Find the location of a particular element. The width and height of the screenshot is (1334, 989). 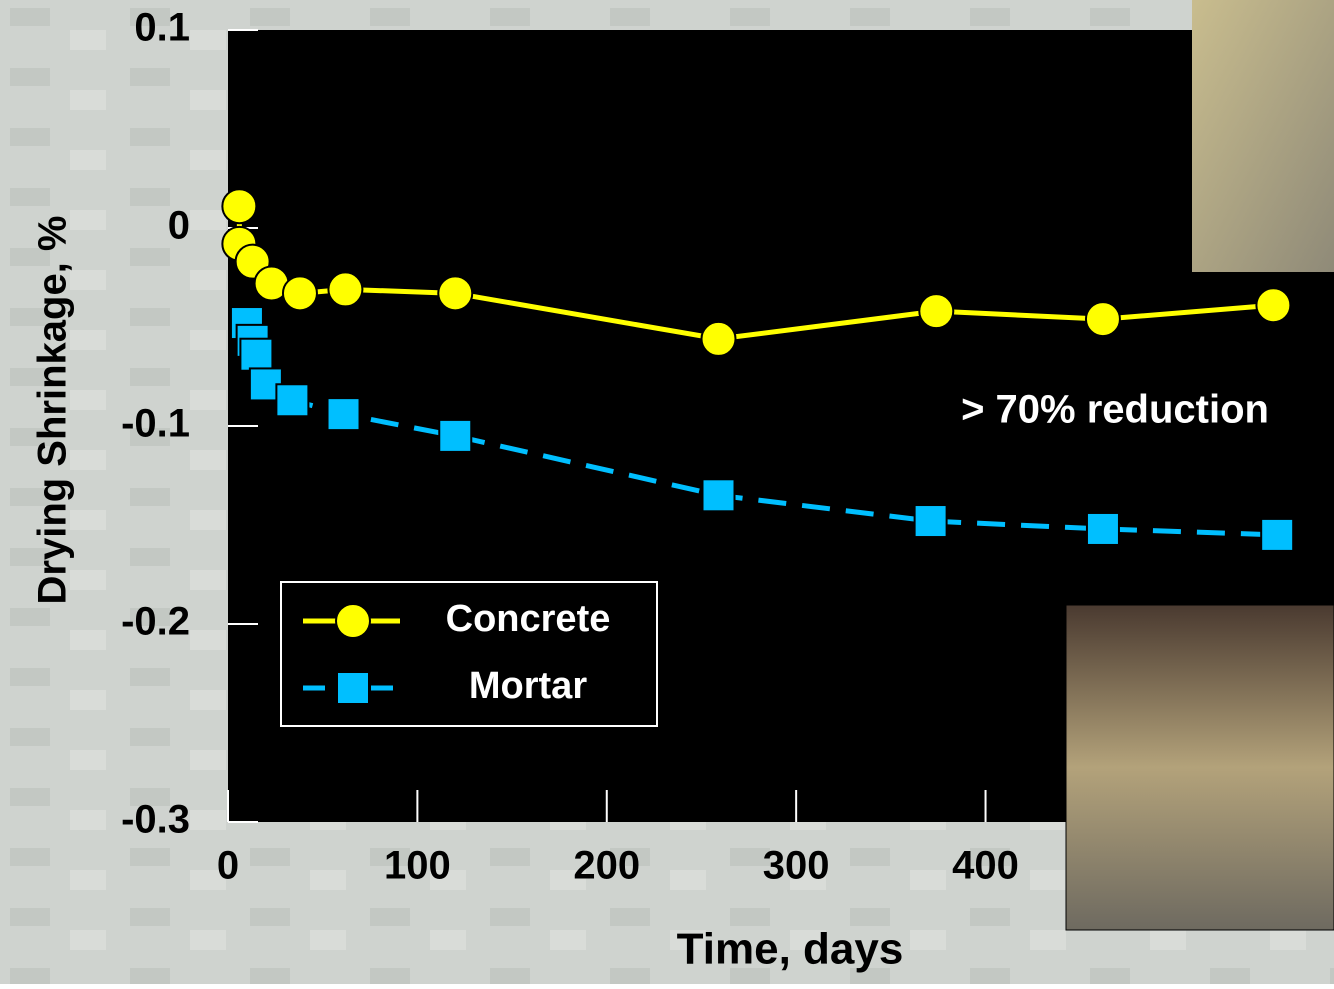

y-tick-label: -0.1 is located at coordinates (155, 424).